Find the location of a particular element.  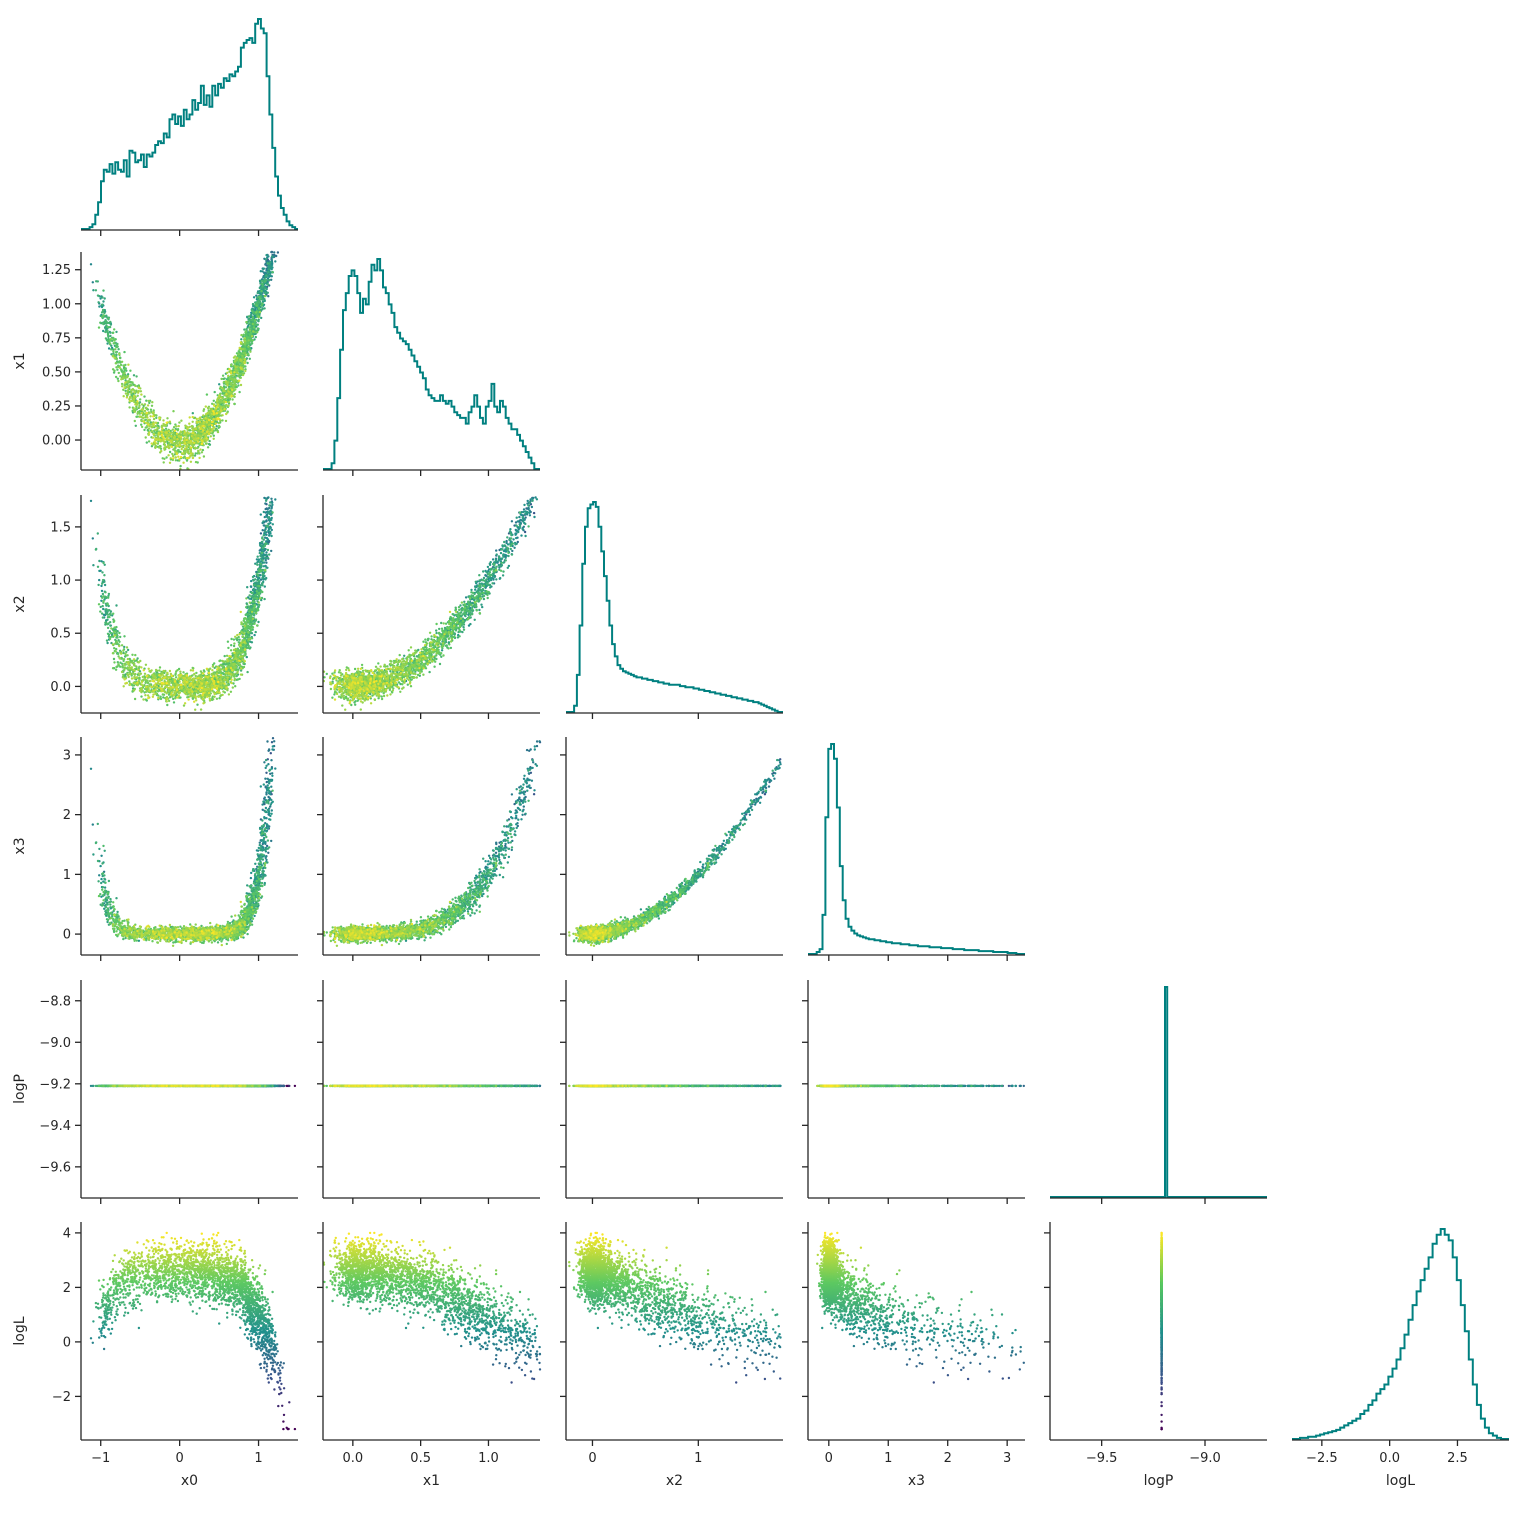

panel-x1-x1 is located at coordinates (431, 367).